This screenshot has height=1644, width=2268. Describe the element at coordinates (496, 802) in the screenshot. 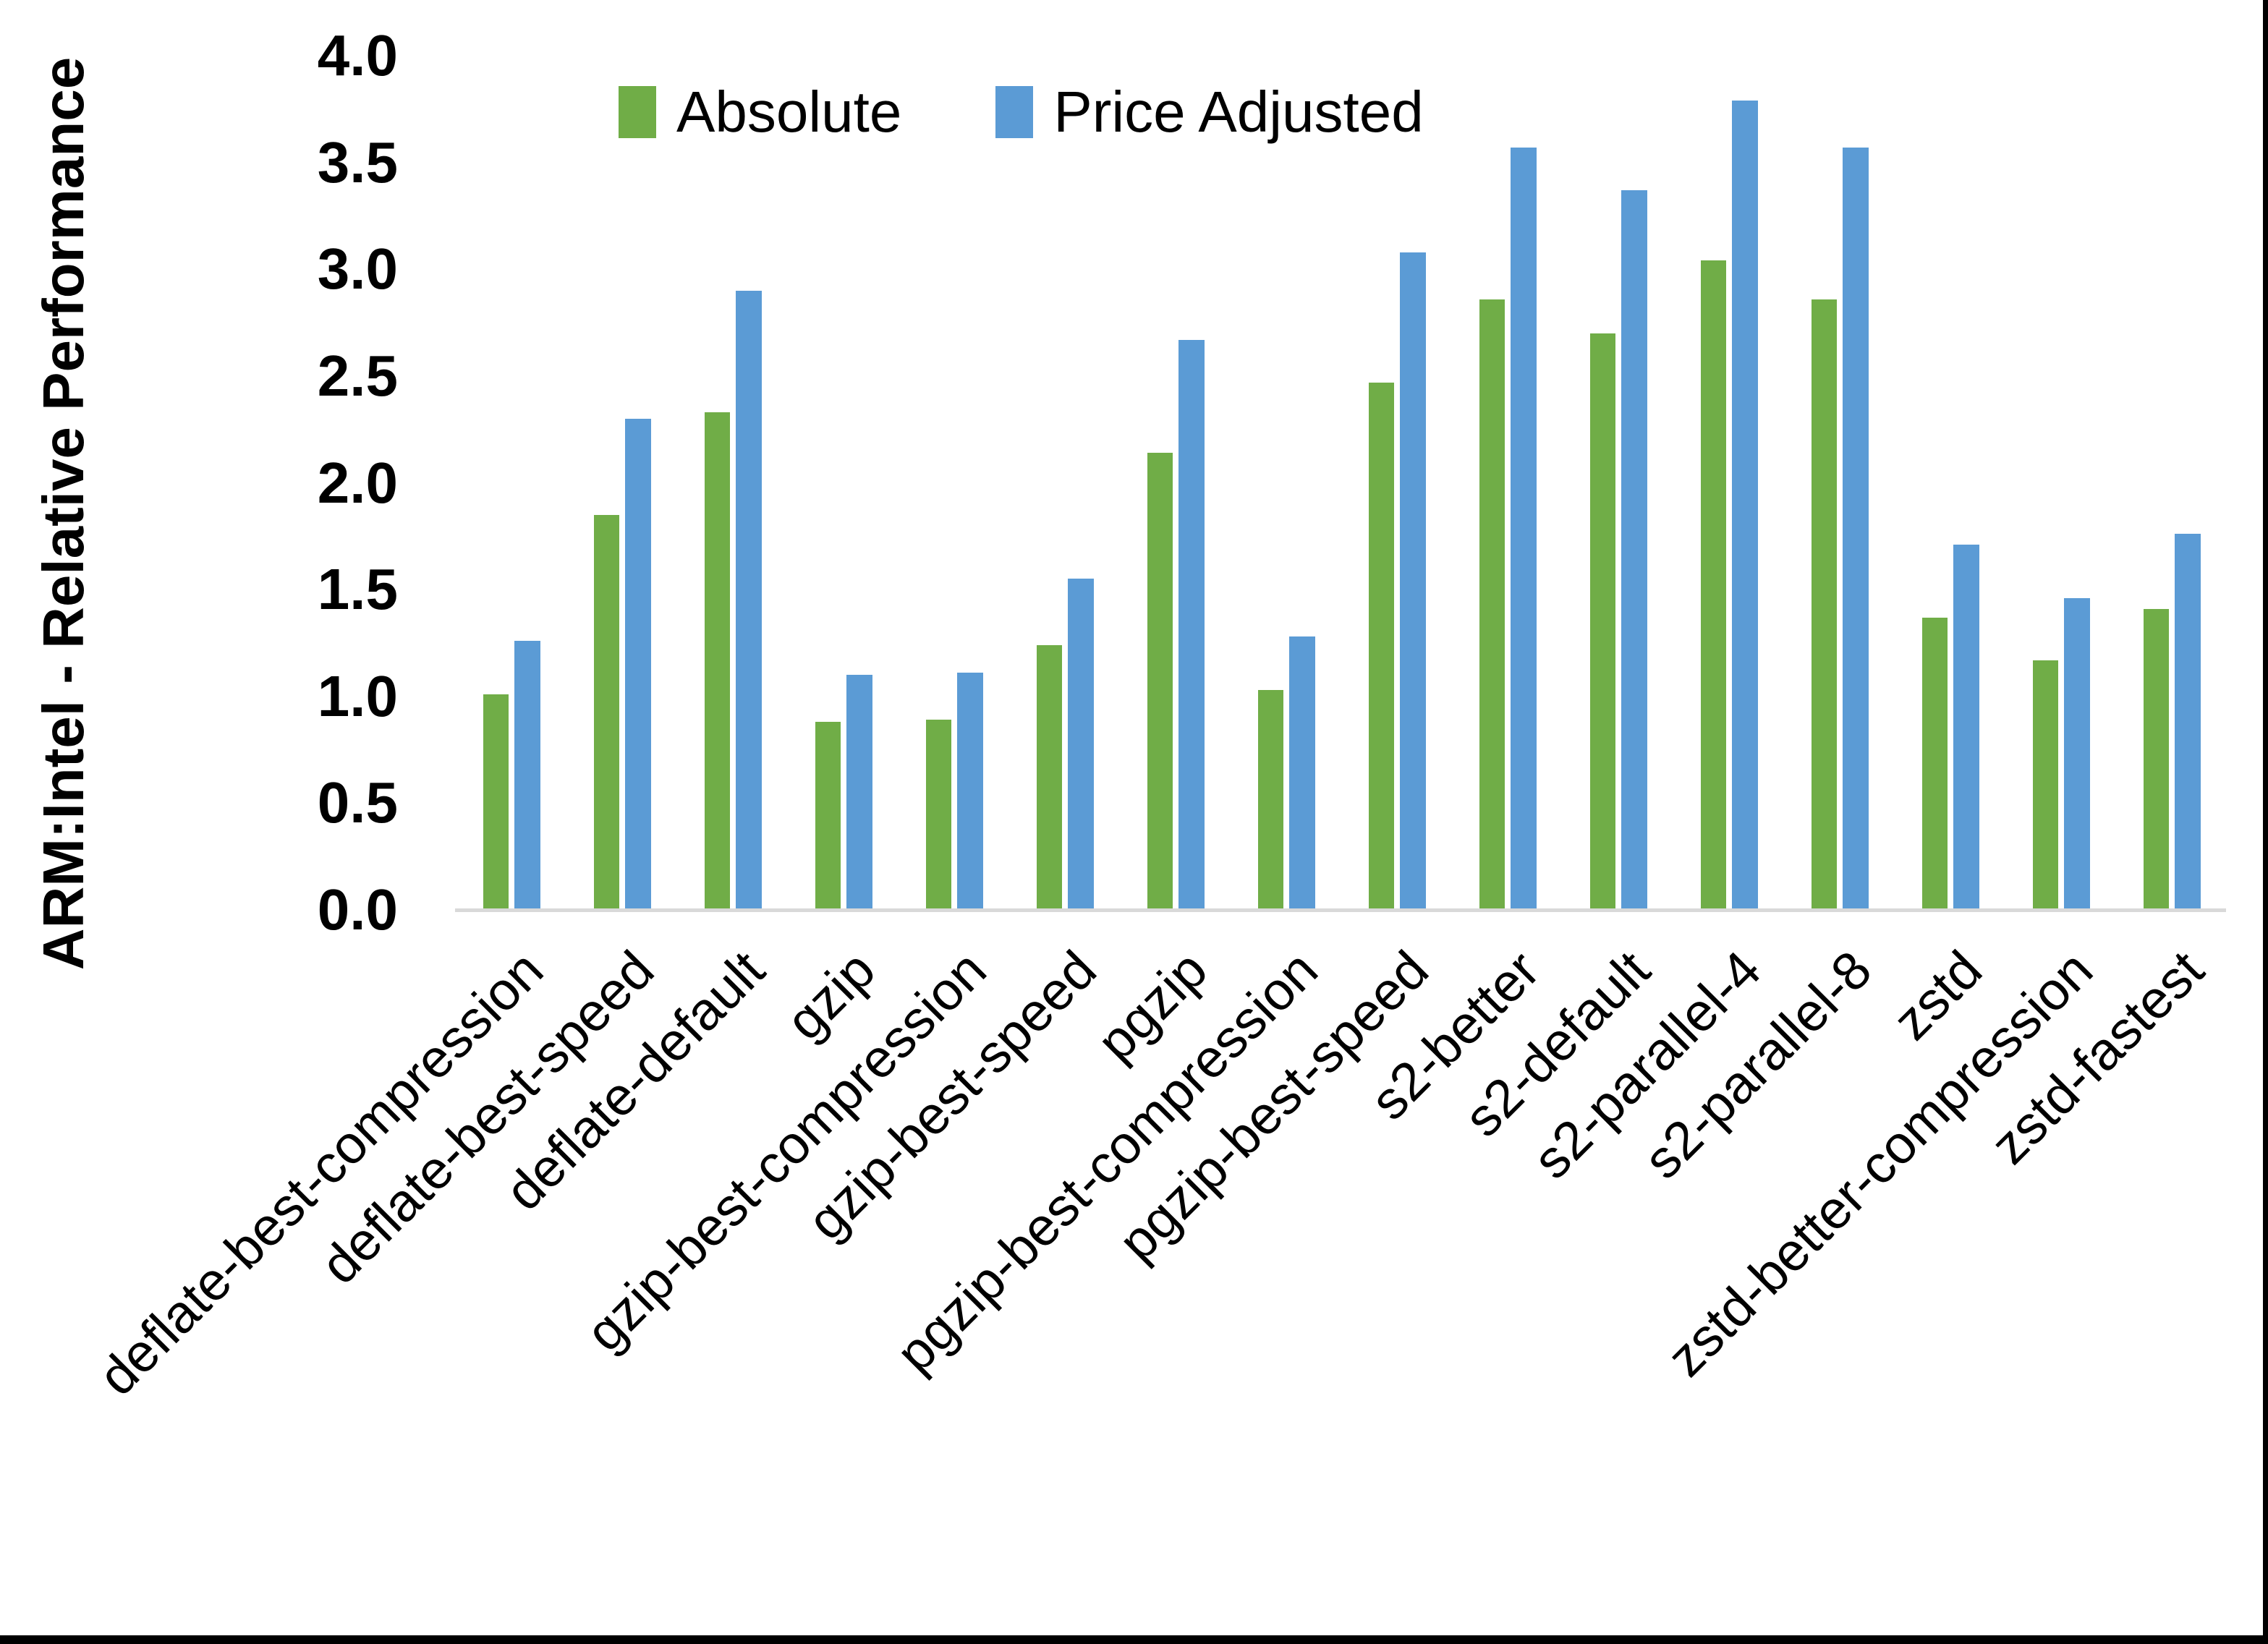

I see `bar-absolute-deflate-best-compression` at that location.